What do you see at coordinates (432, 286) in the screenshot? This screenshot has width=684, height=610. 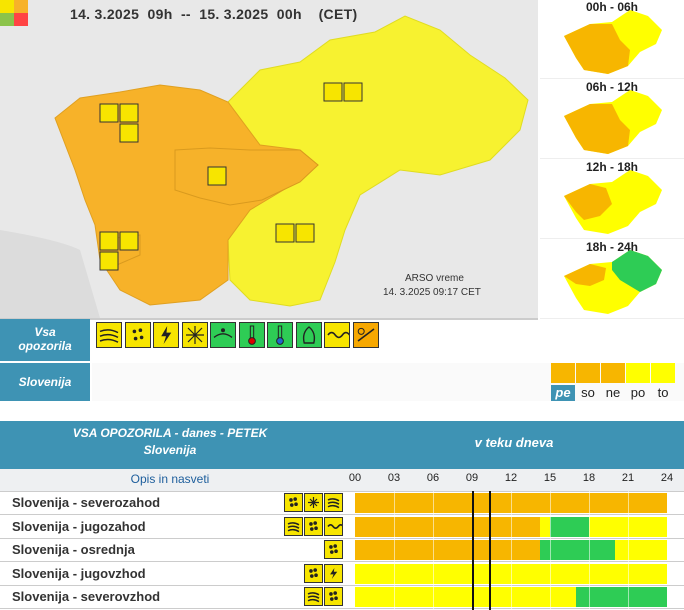 I see `map-credit: ARSO vreme 14. 3.2025 09:17 CET` at bounding box center [432, 286].